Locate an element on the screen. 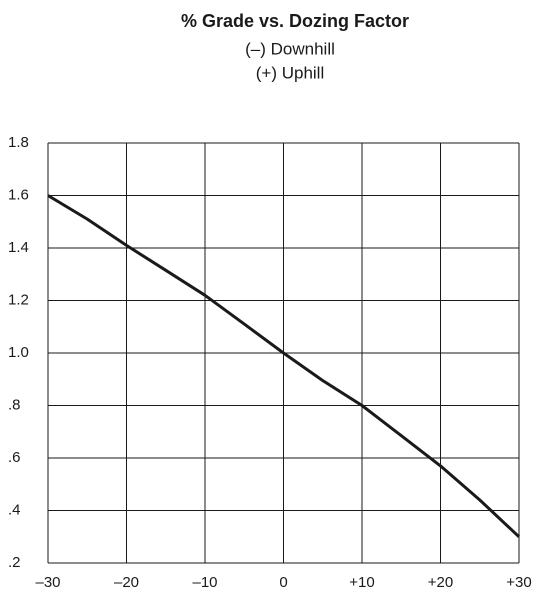  x-tick-label: +20 is located at coordinates (440, 582).